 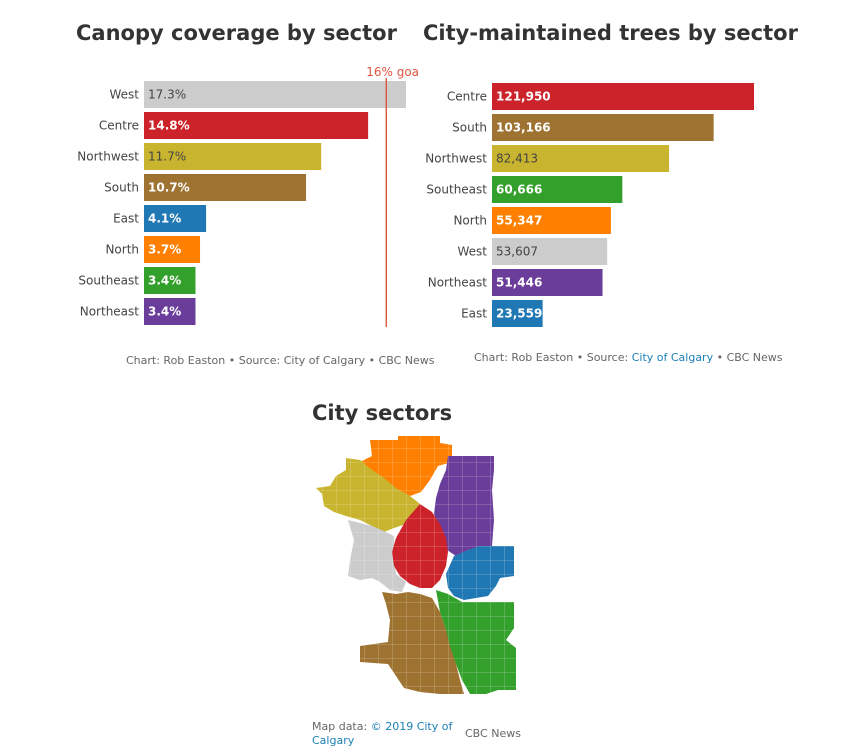 What do you see at coordinates (672, 357) in the screenshot?
I see `trees-credit-source-link: City of Calgary` at bounding box center [672, 357].